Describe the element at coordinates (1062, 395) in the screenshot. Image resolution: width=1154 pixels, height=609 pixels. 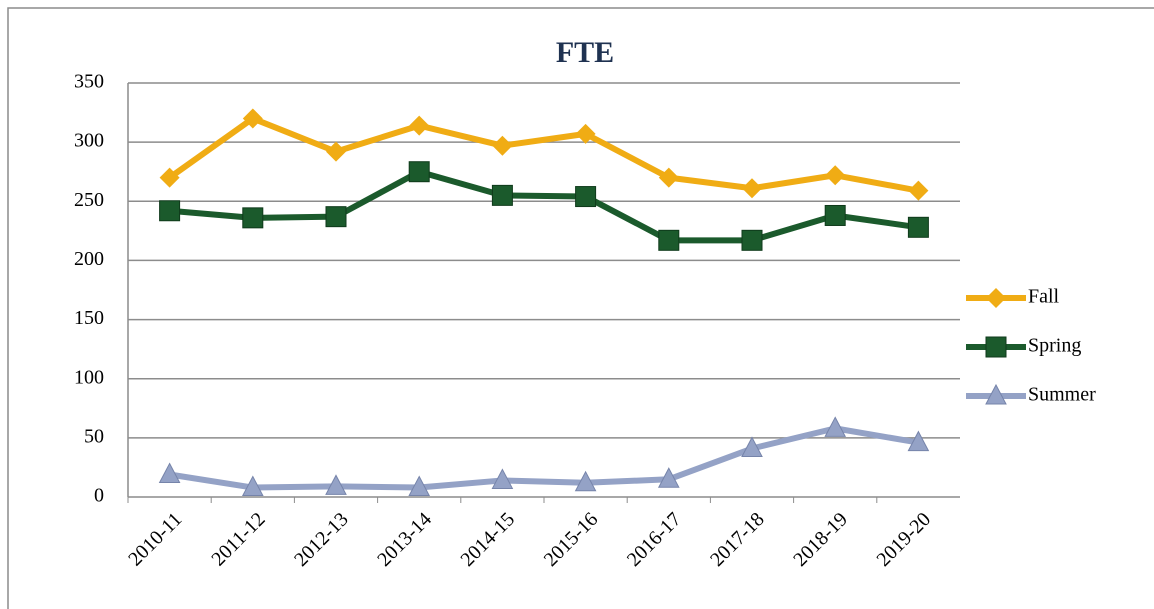
I see `legend-label: Summer` at that location.